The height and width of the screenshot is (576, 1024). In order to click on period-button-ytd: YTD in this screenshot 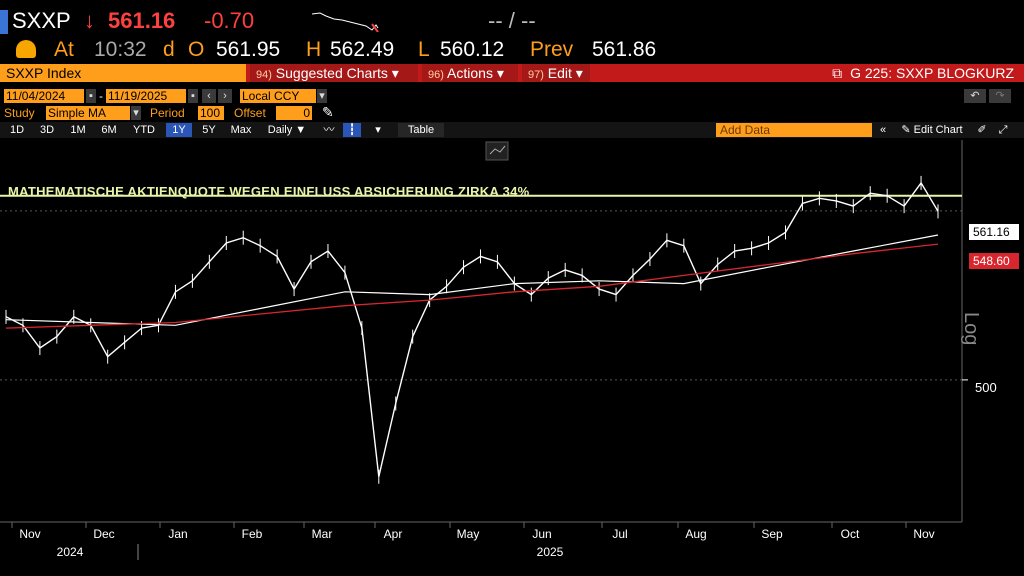, I will do `click(144, 130)`.